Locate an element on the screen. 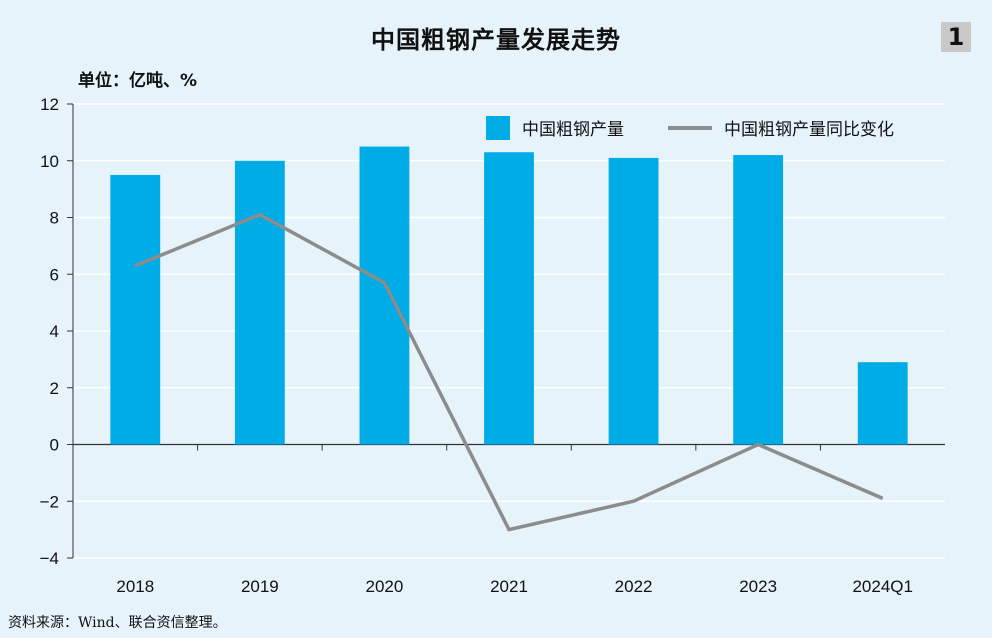 This screenshot has width=992, height=638. y-tick-label: 12 is located at coordinates (49, 104).